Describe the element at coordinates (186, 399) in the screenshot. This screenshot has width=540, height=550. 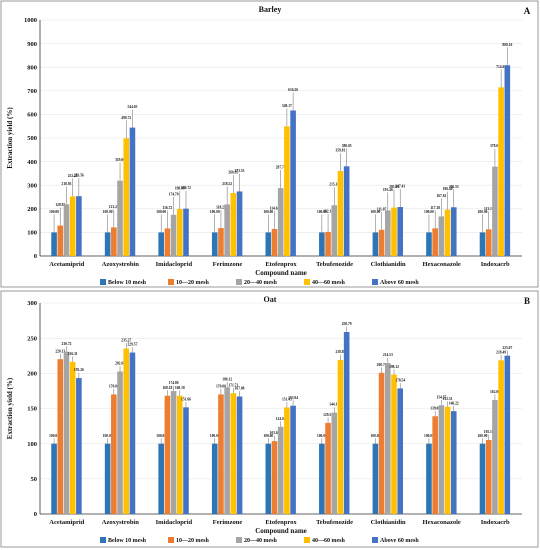
I see `data-label: 151.66` at that location.